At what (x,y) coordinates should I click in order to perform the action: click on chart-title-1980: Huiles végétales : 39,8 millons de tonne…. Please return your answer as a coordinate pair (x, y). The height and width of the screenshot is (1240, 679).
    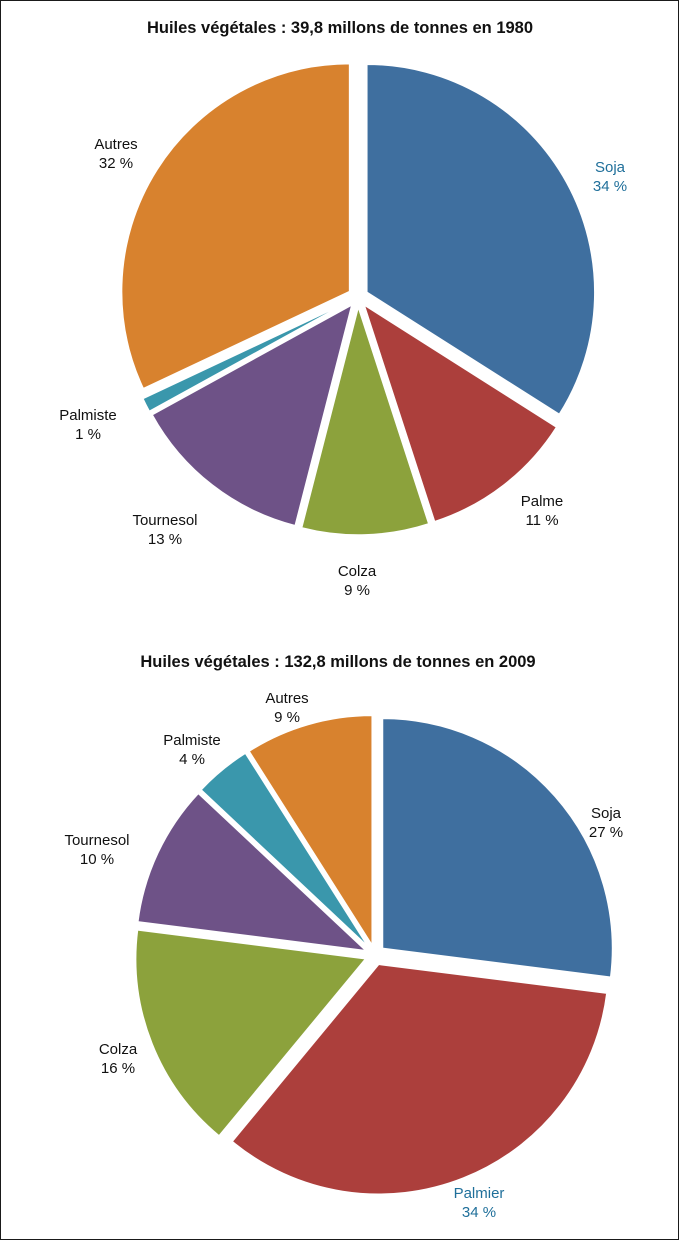
    Looking at the image, I should click on (340, 28).